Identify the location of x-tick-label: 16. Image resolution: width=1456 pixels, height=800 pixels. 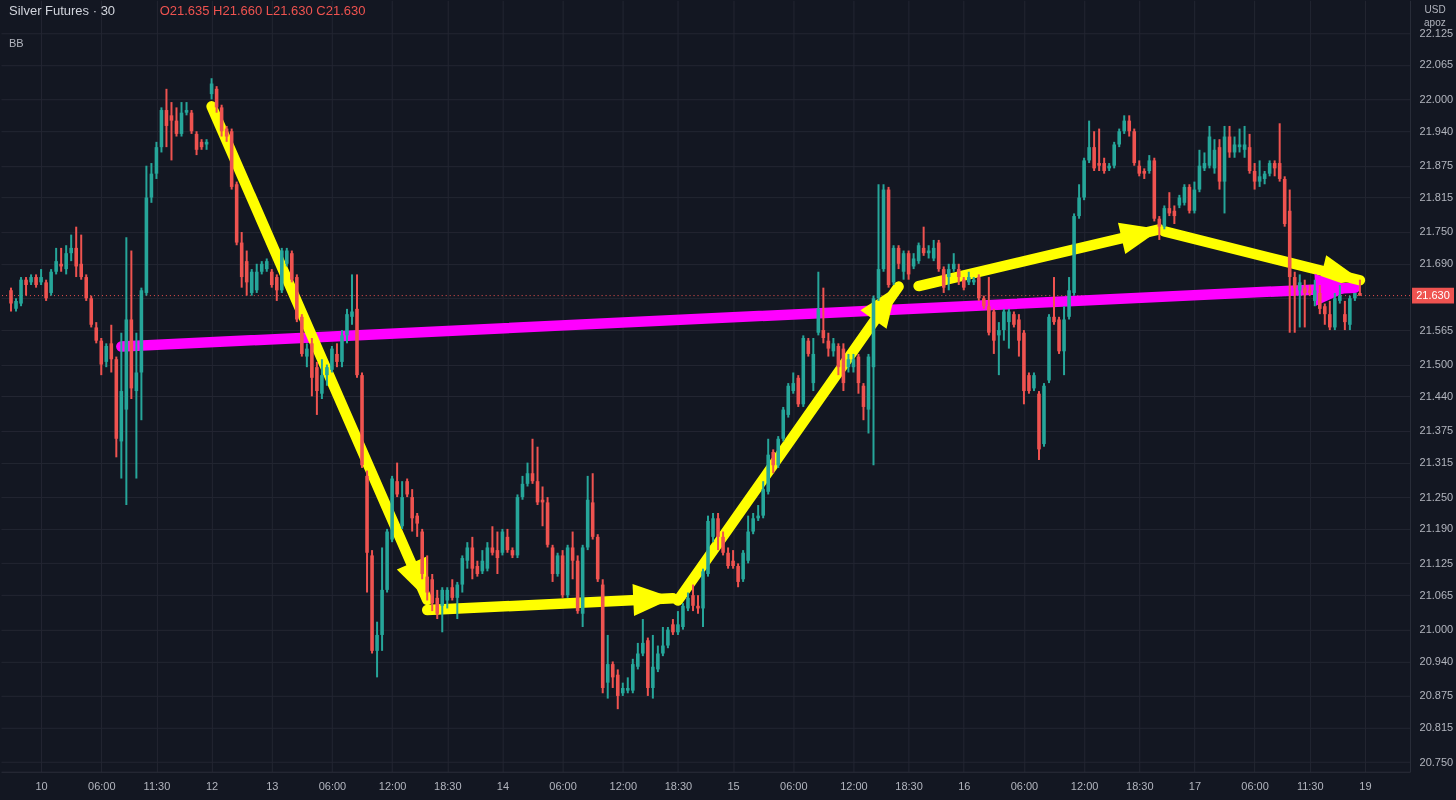
(964, 786).